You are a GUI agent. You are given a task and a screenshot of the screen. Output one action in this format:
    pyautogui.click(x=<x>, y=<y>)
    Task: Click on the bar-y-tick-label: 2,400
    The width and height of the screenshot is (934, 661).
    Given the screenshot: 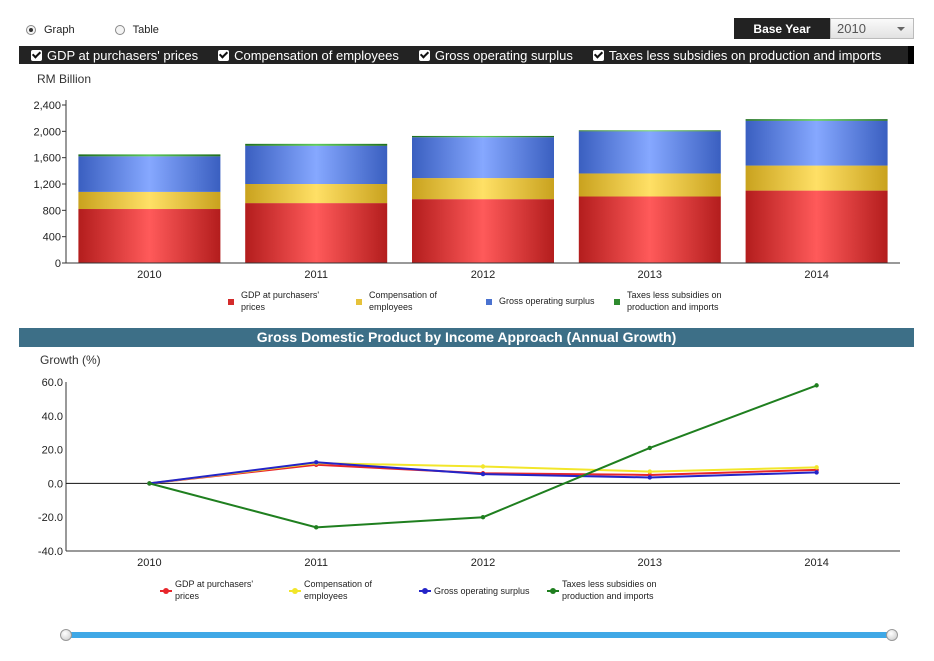 What is the action you would take?
    pyautogui.click(x=47, y=106)
    